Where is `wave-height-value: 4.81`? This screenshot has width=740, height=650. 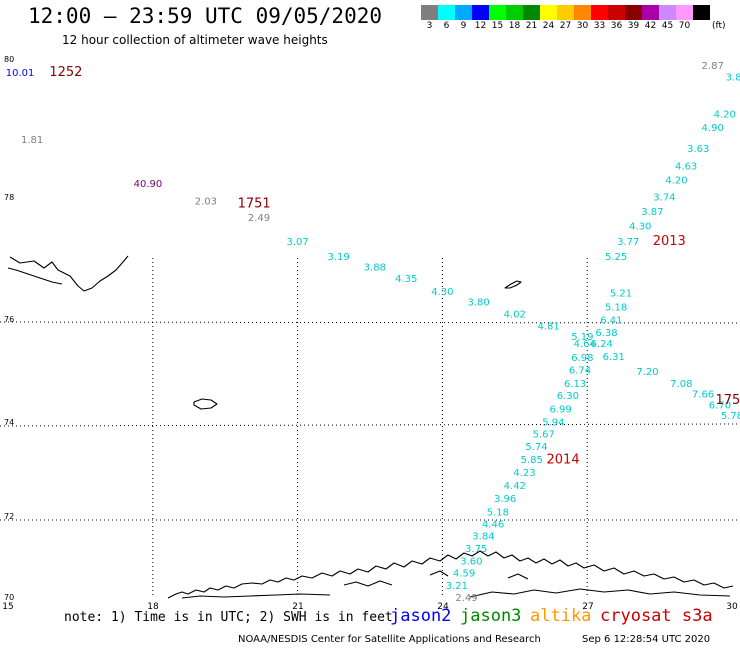
wave-height-value: 4.81 is located at coordinates (548, 327).